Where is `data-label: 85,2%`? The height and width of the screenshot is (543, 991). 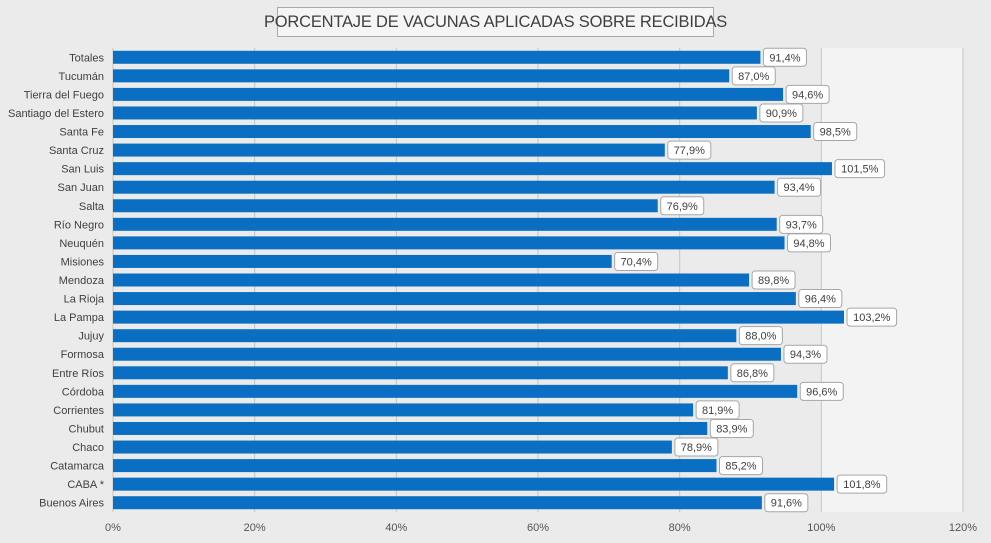 data-label: 85,2% is located at coordinates (740, 467).